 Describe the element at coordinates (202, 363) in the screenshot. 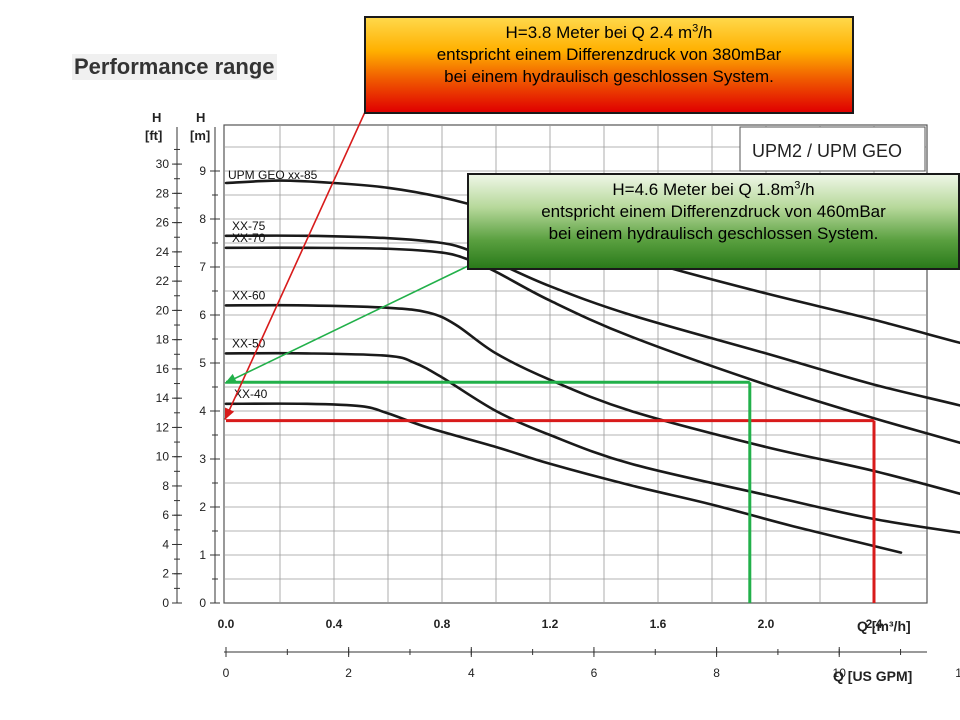

I see `m-tick-label: 5` at that location.